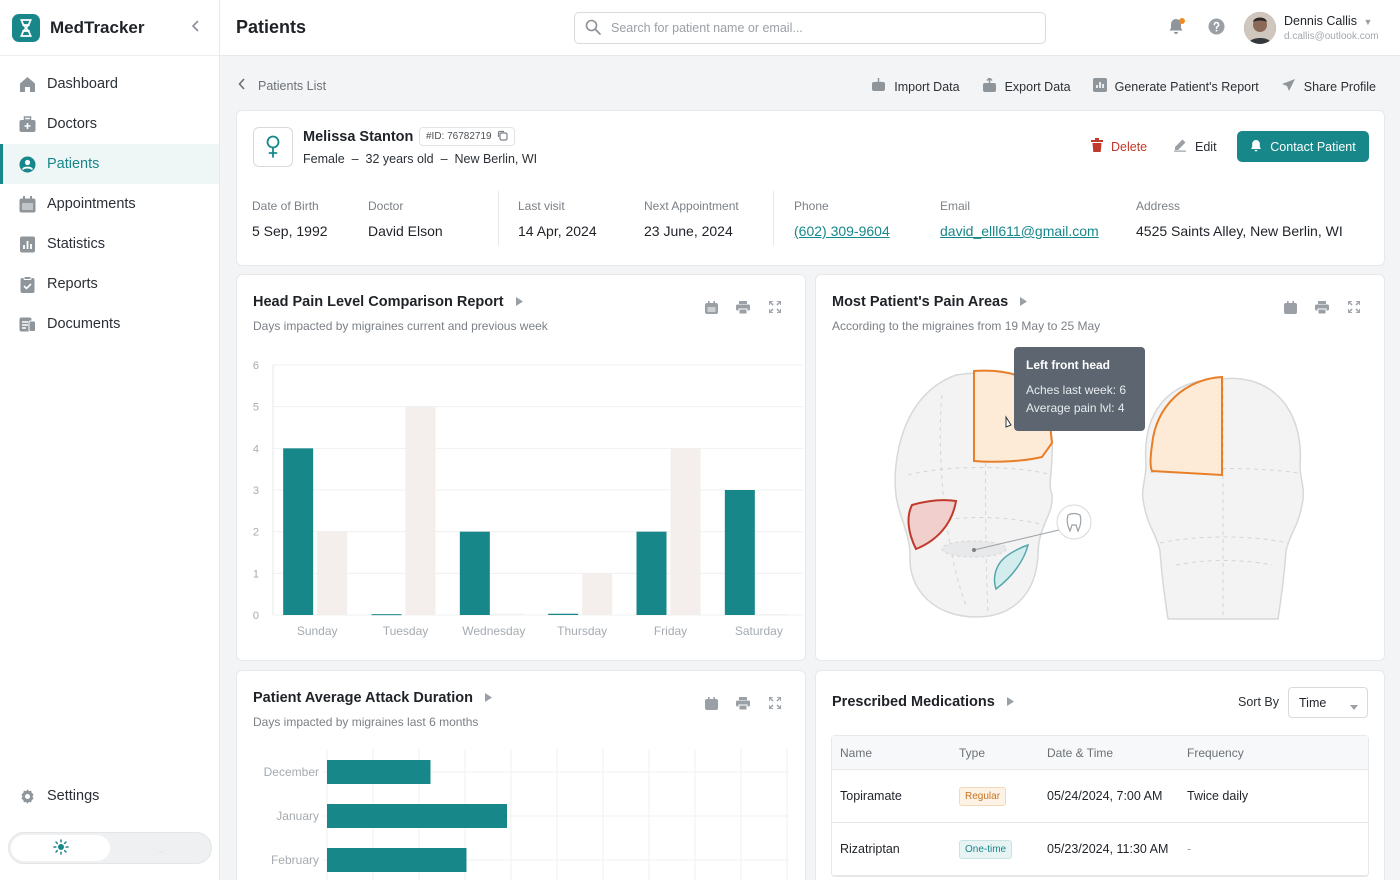  What do you see at coordinates (927, 86) in the screenshot?
I see `import-label: Import Data` at bounding box center [927, 86].